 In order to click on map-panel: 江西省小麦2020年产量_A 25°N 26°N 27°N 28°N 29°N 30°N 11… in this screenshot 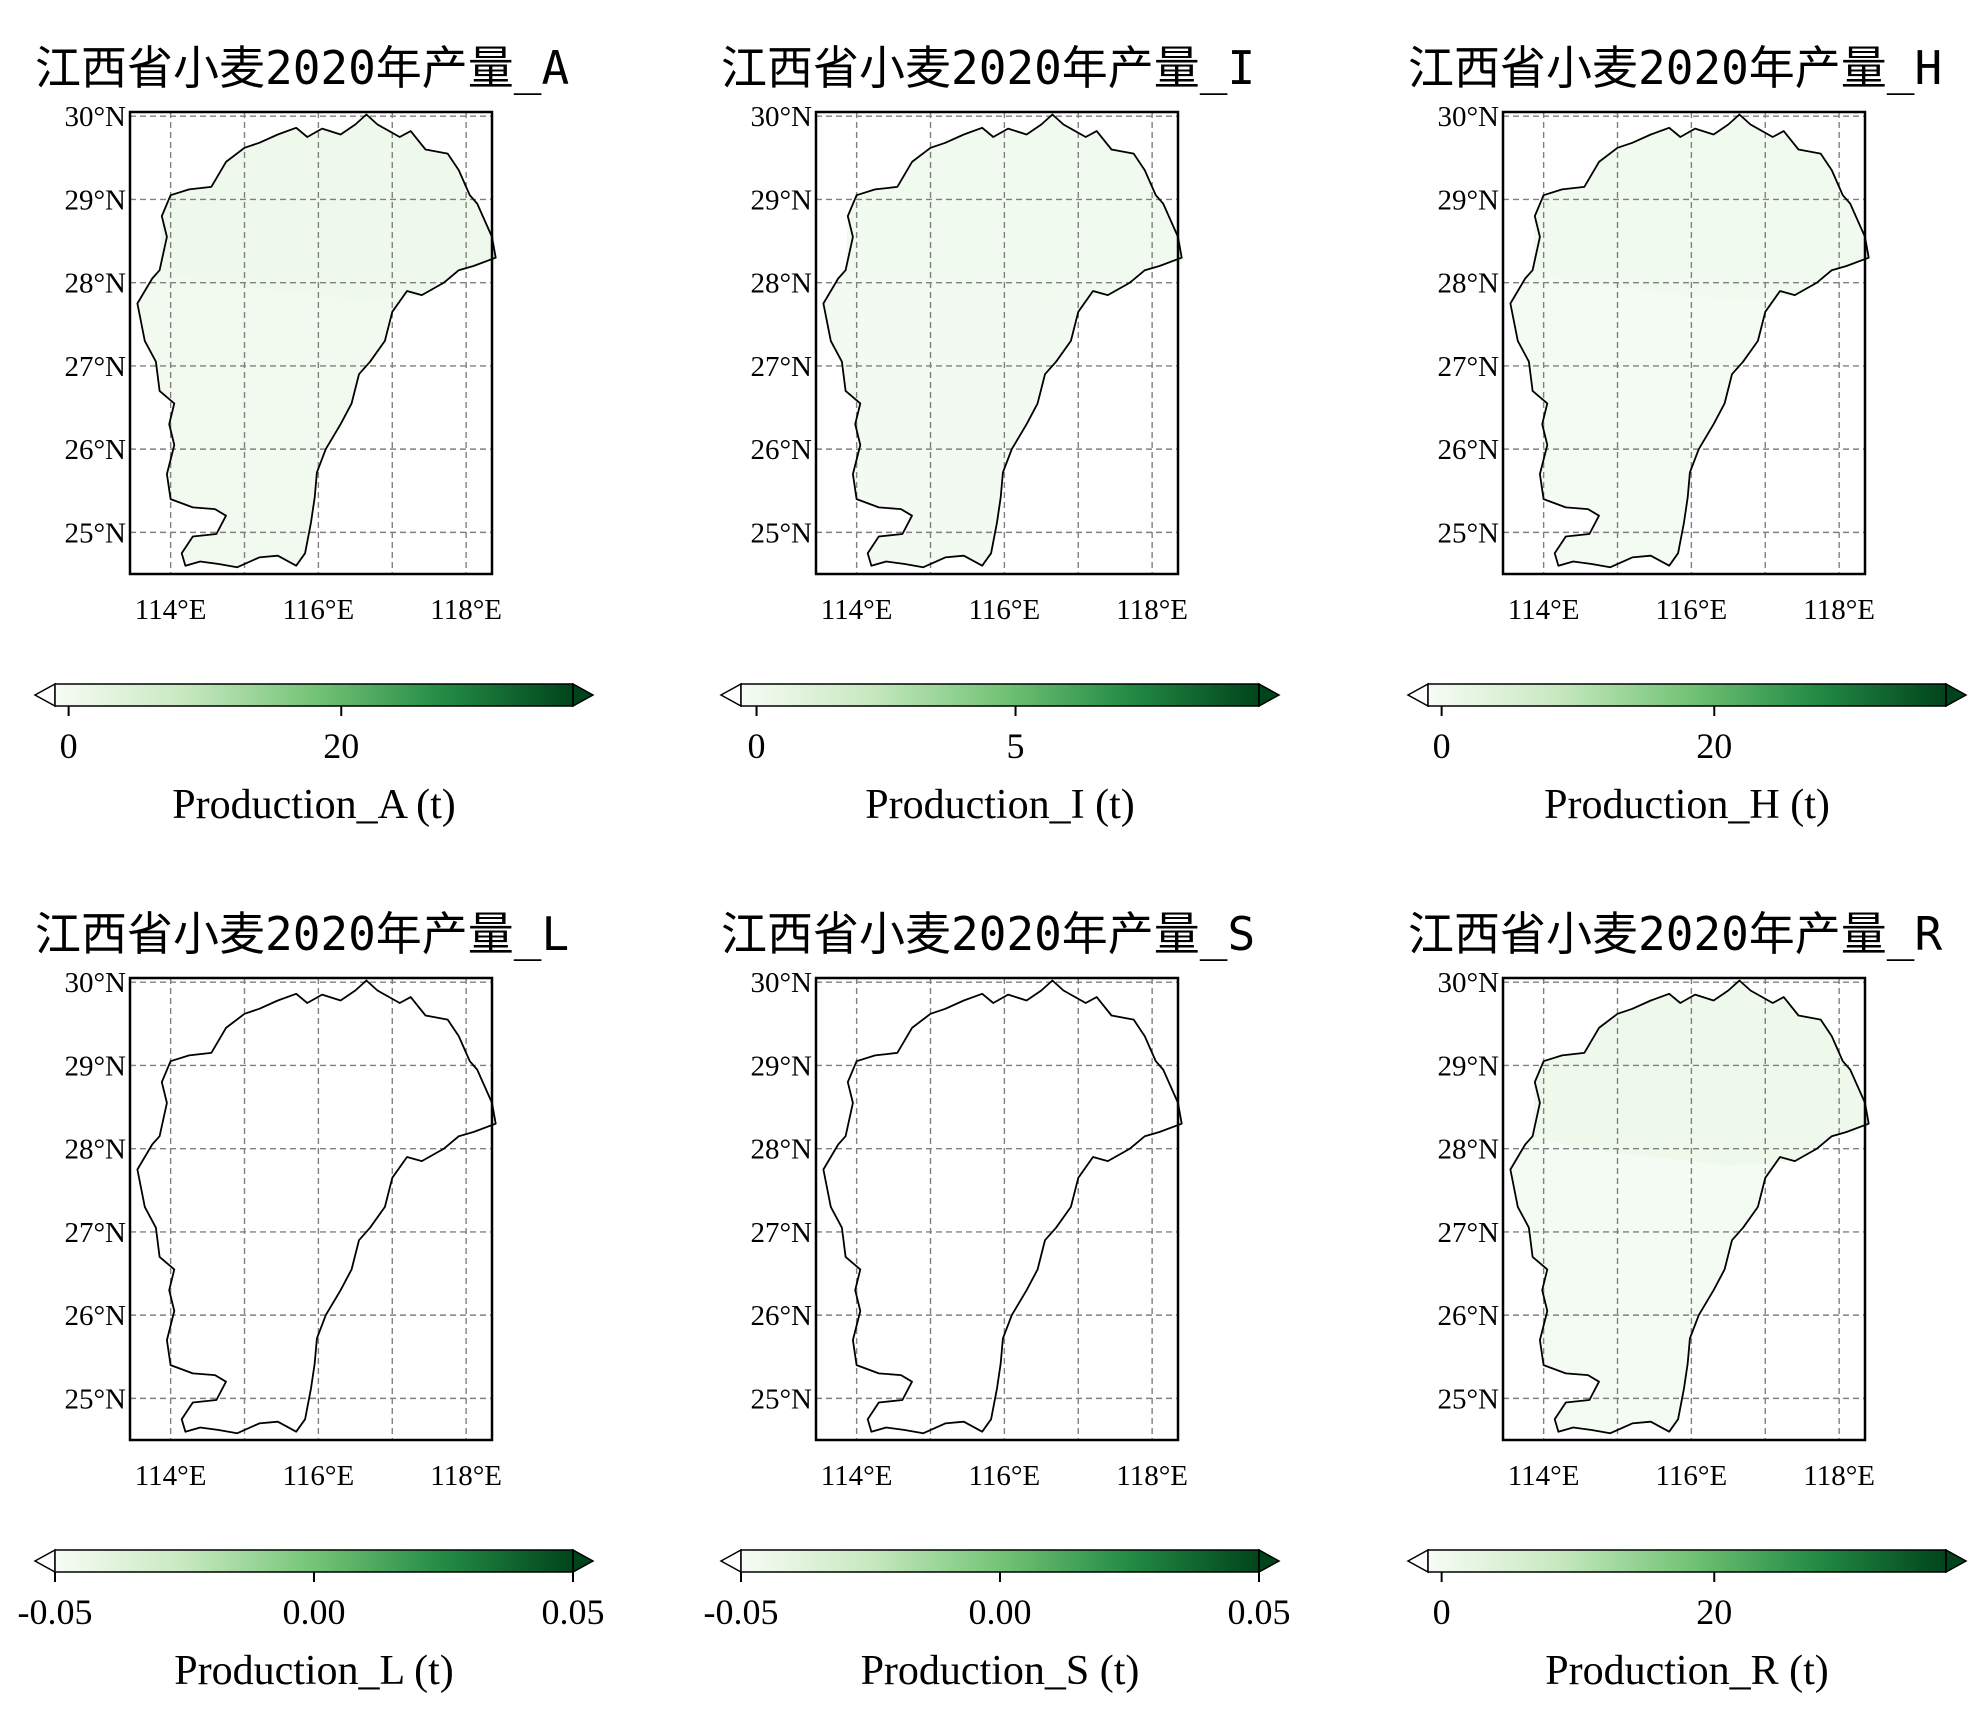, I will do `click(314, 434)`.